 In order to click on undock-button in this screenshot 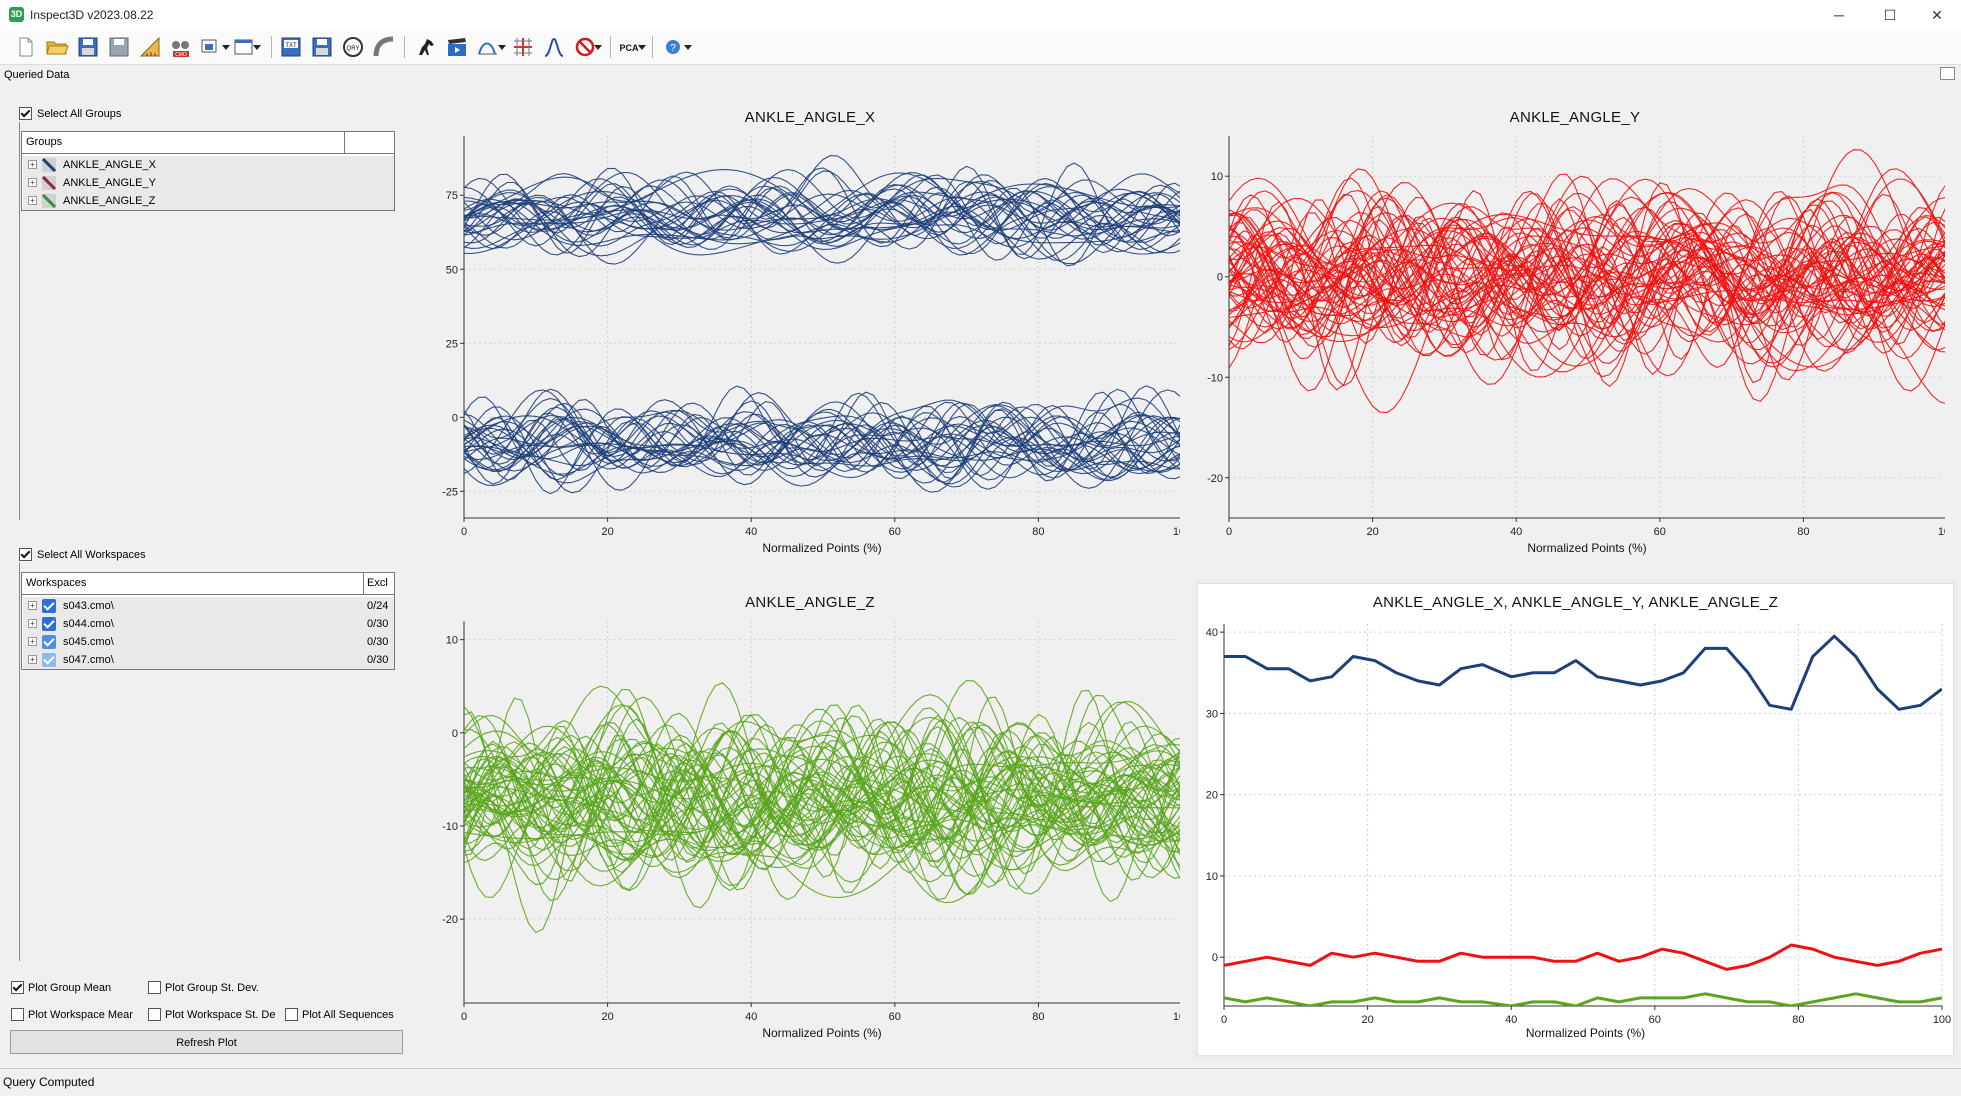, I will do `click(1947, 73)`.